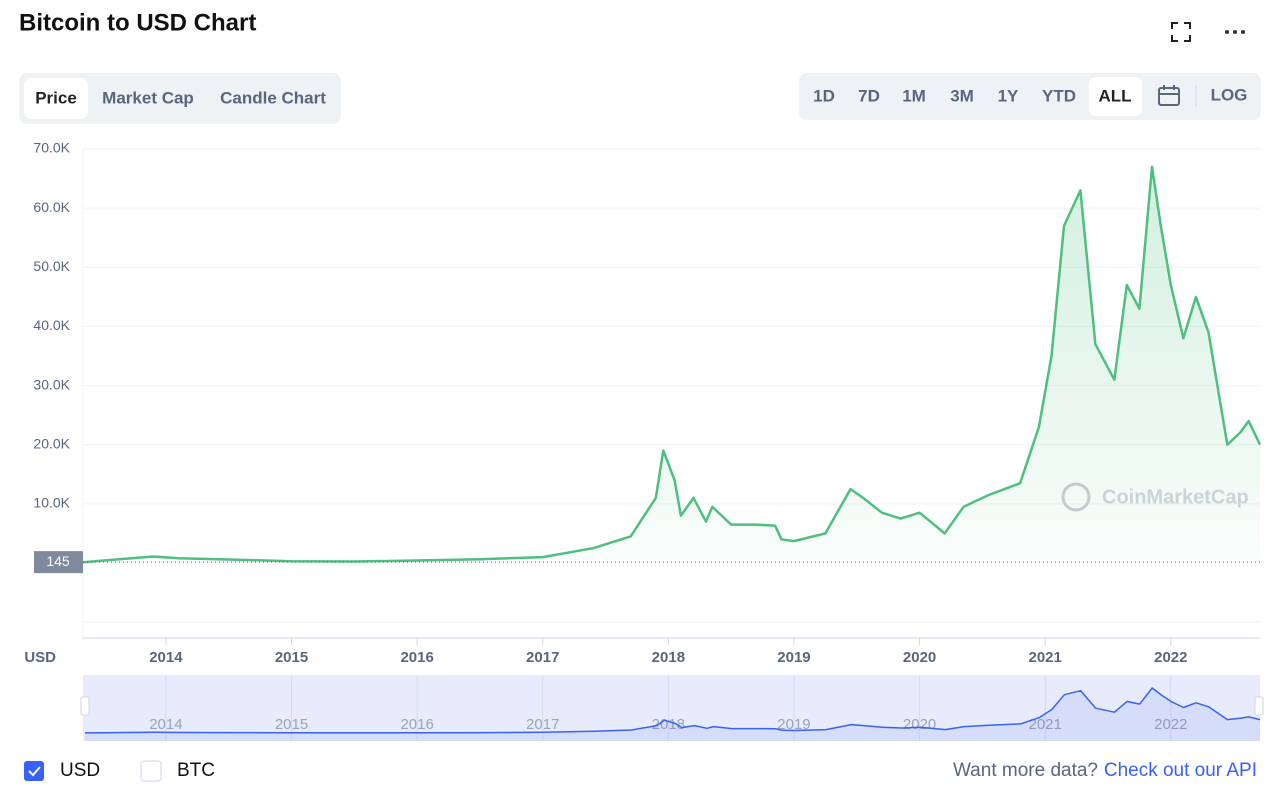 The image size is (1280, 796). What do you see at coordinates (51, 266) in the screenshot?
I see `y-tick-label: 50.0K` at bounding box center [51, 266].